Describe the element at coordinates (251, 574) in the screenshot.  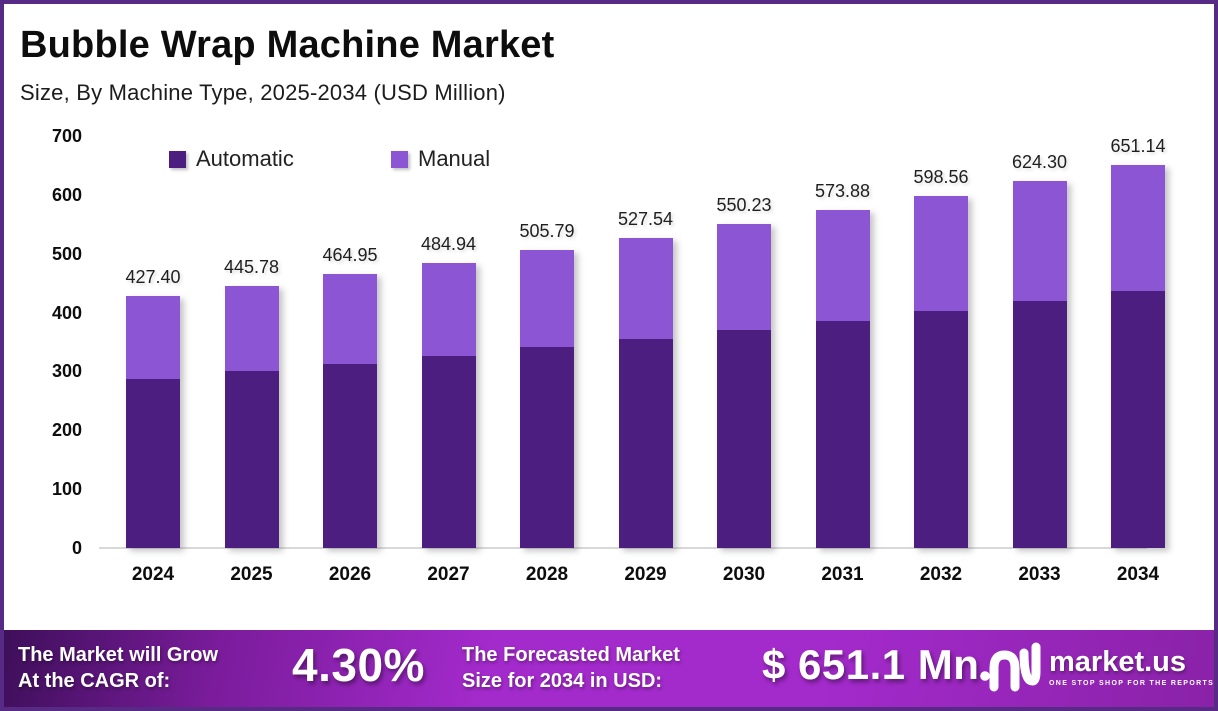
I see `x-axis-label-2025: 2025` at that location.